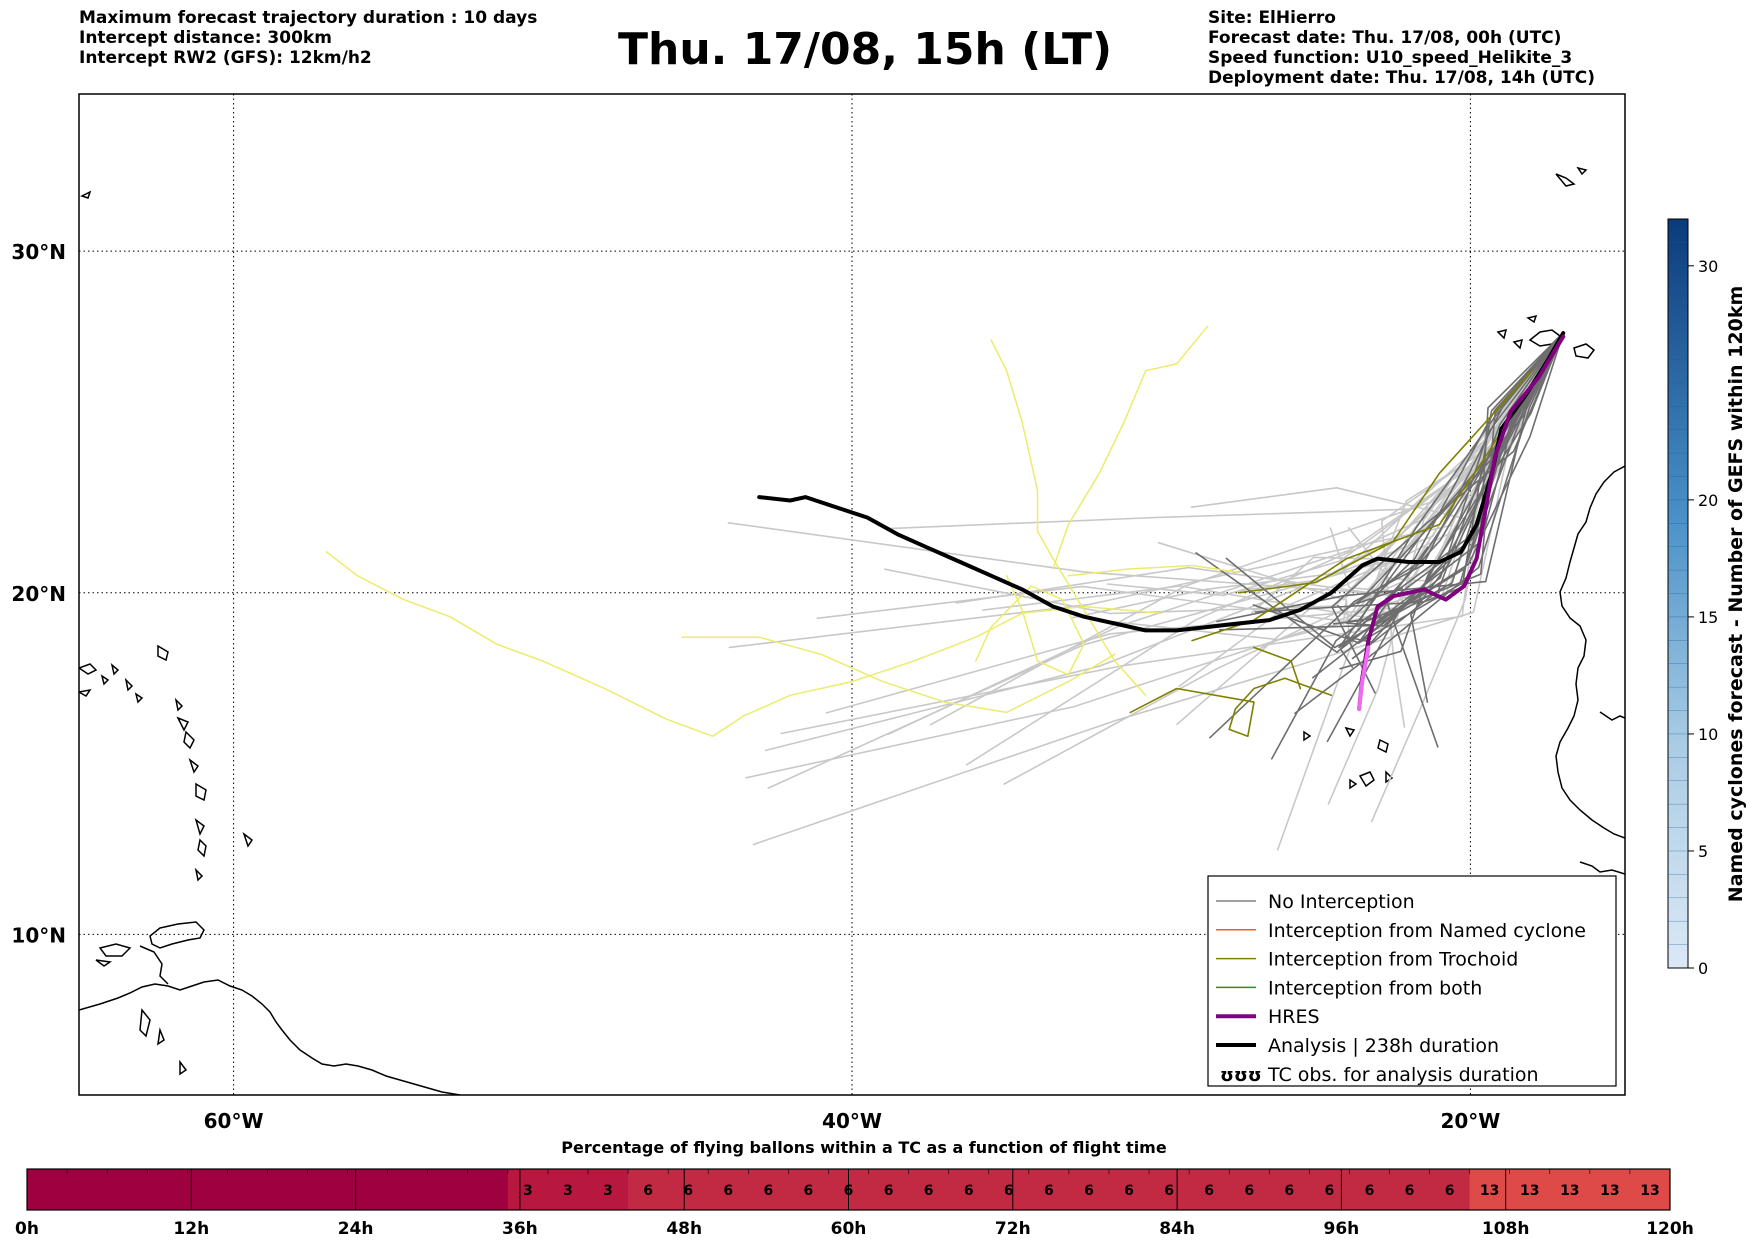 The height and width of the screenshot is (1241, 1752). I want to click on bar-tick-label: 48h, so click(684, 1229).